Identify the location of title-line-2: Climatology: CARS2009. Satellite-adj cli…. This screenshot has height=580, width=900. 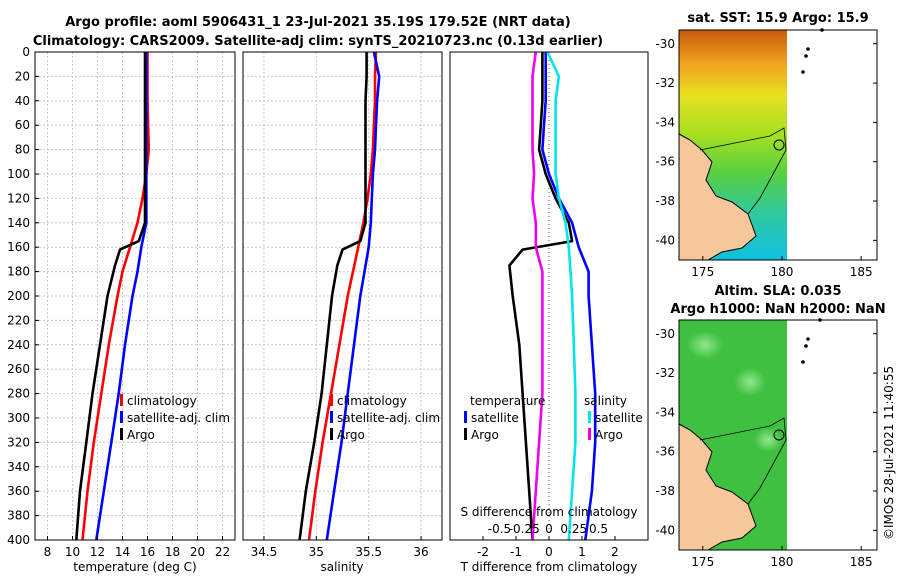
(318, 41).